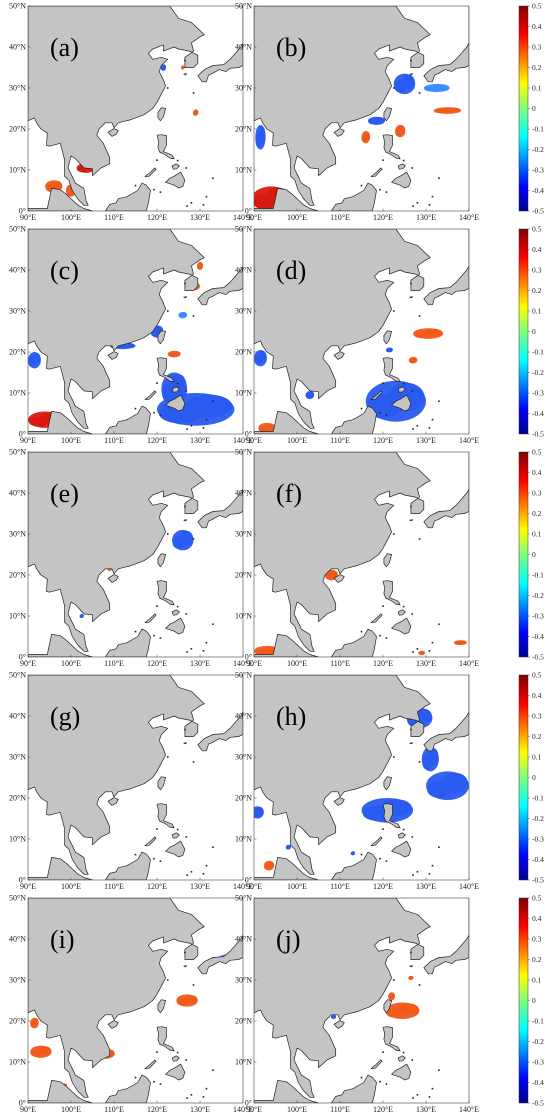  What do you see at coordinates (175, 166) in the screenshot?
I see `visayas-island` at bounding box center [175, 166].